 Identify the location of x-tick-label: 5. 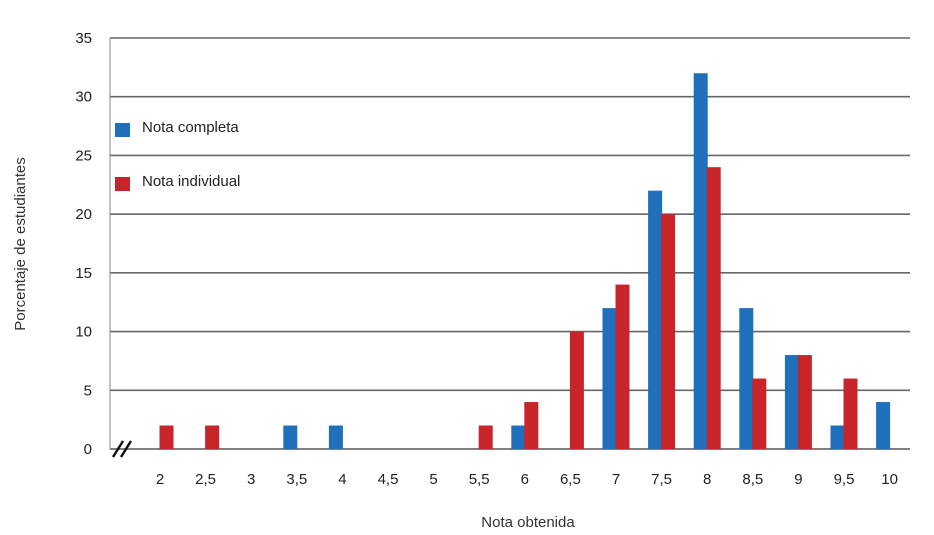
(433, 479).